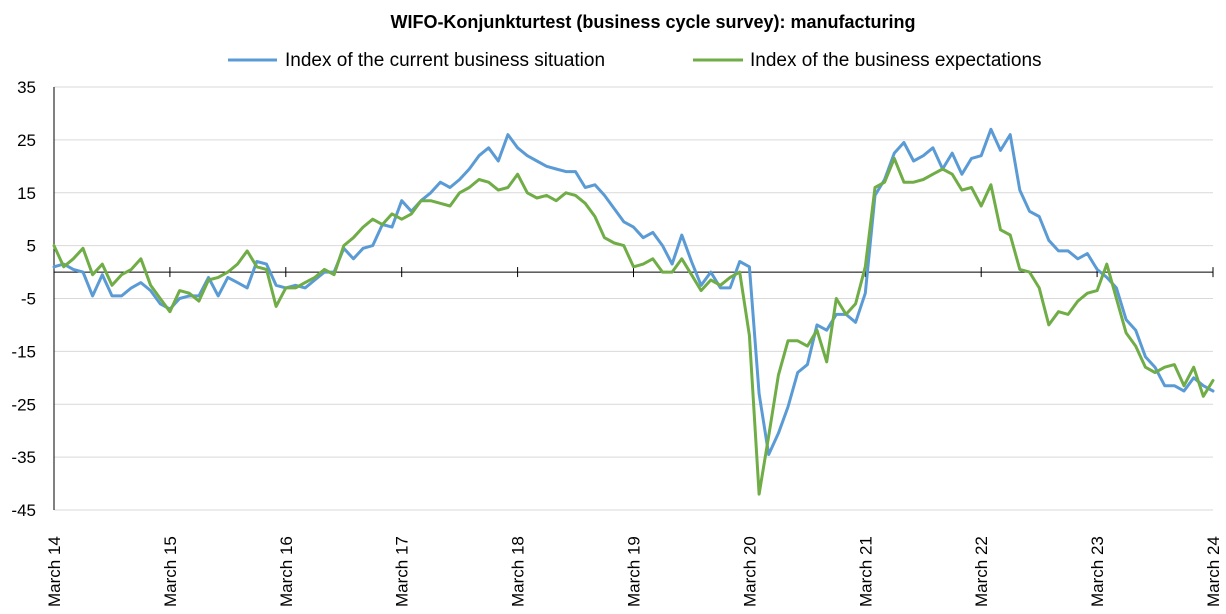 The width and height of the screenshot is (1226, 614). What do you see at coordinates (749, 571) in the screenshot?
I see `x-tick-label: March 20` at bounding box center [749, 571].